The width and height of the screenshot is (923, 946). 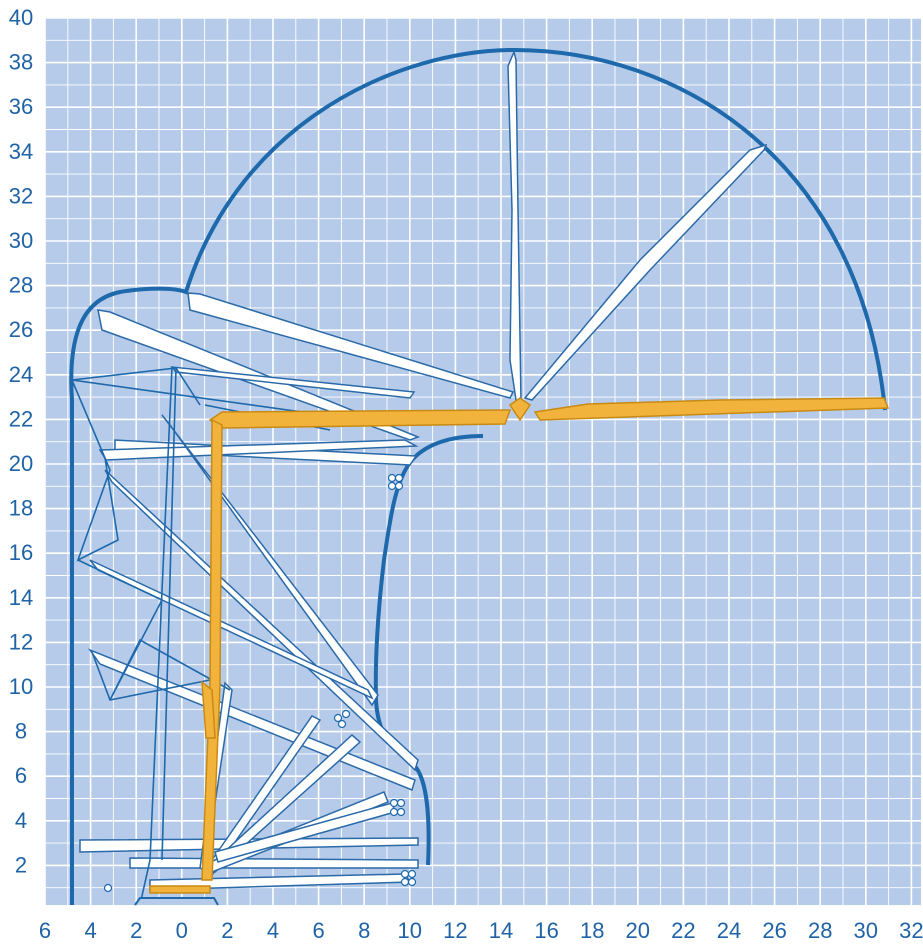 What do you see at coordinates (21, 418) in the screenshot?
I see `y-tick-label: 22` at bounding box center [21, 418].